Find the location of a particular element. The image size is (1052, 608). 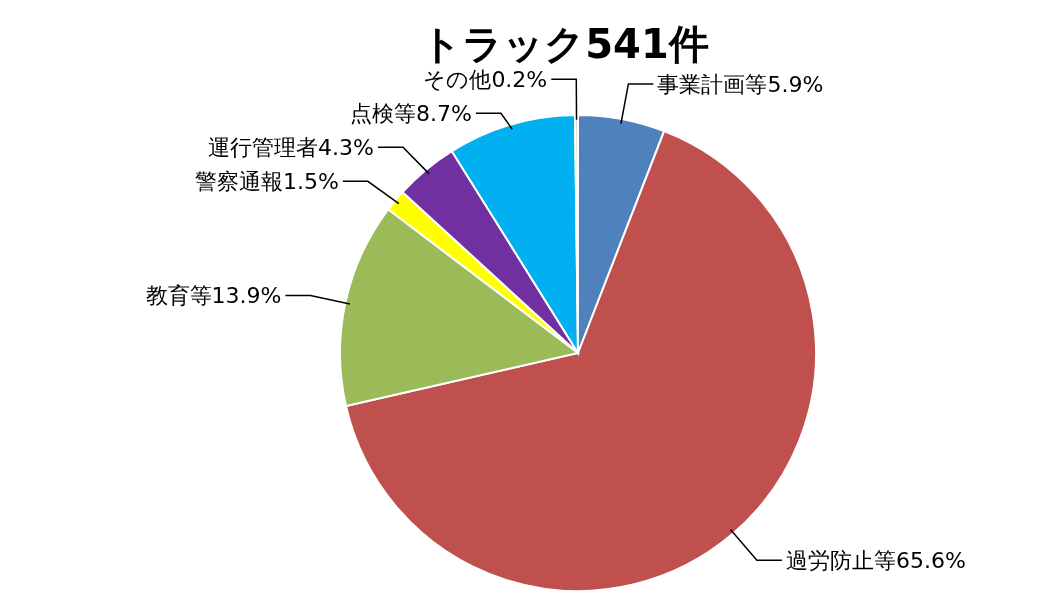

slice-label: 教育等13.9% is located at coordinates (213, 296).